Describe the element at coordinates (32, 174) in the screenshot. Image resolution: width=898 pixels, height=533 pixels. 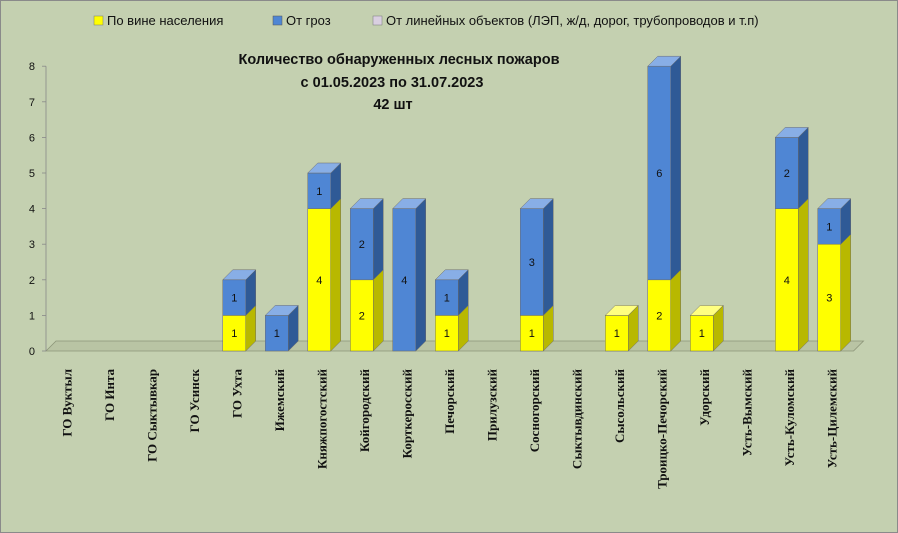
I see `y-tick-label: 5` at that location.